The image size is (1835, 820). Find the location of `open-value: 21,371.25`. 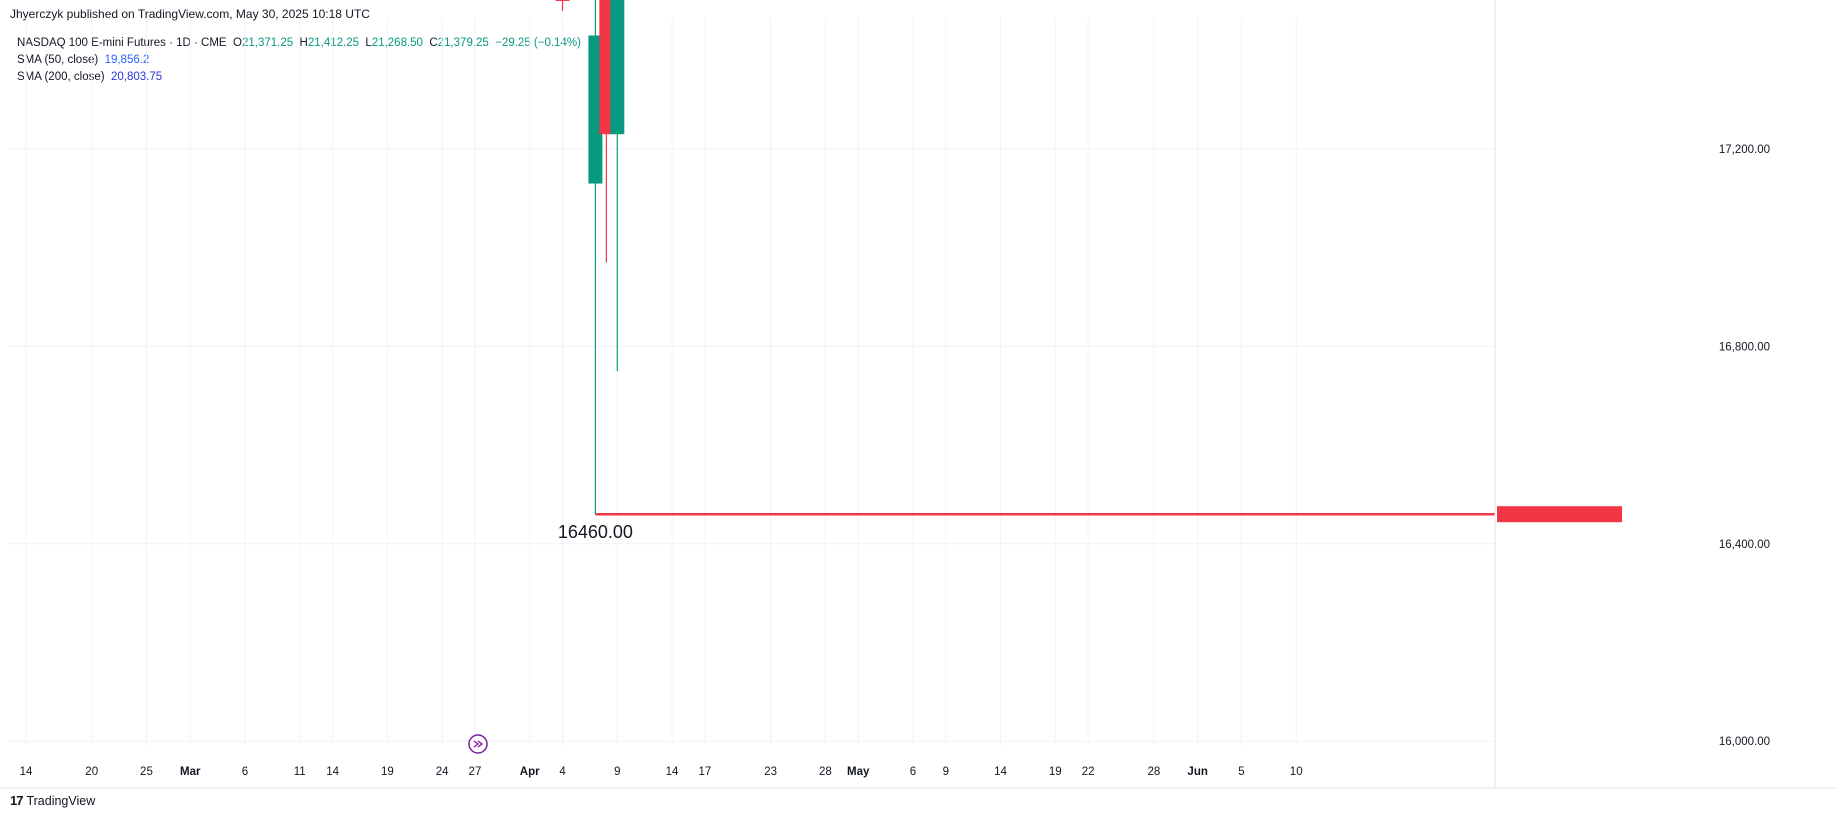

open-value: 21,371.25 is located at coordinates (267, 43).